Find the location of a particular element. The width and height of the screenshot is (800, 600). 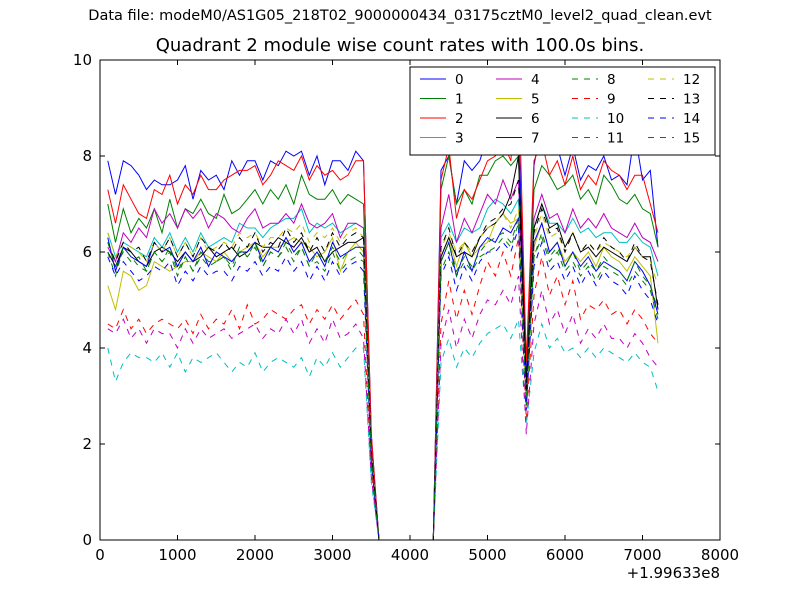

x-tick-label: 2000 is located at coordinates (255, 555).